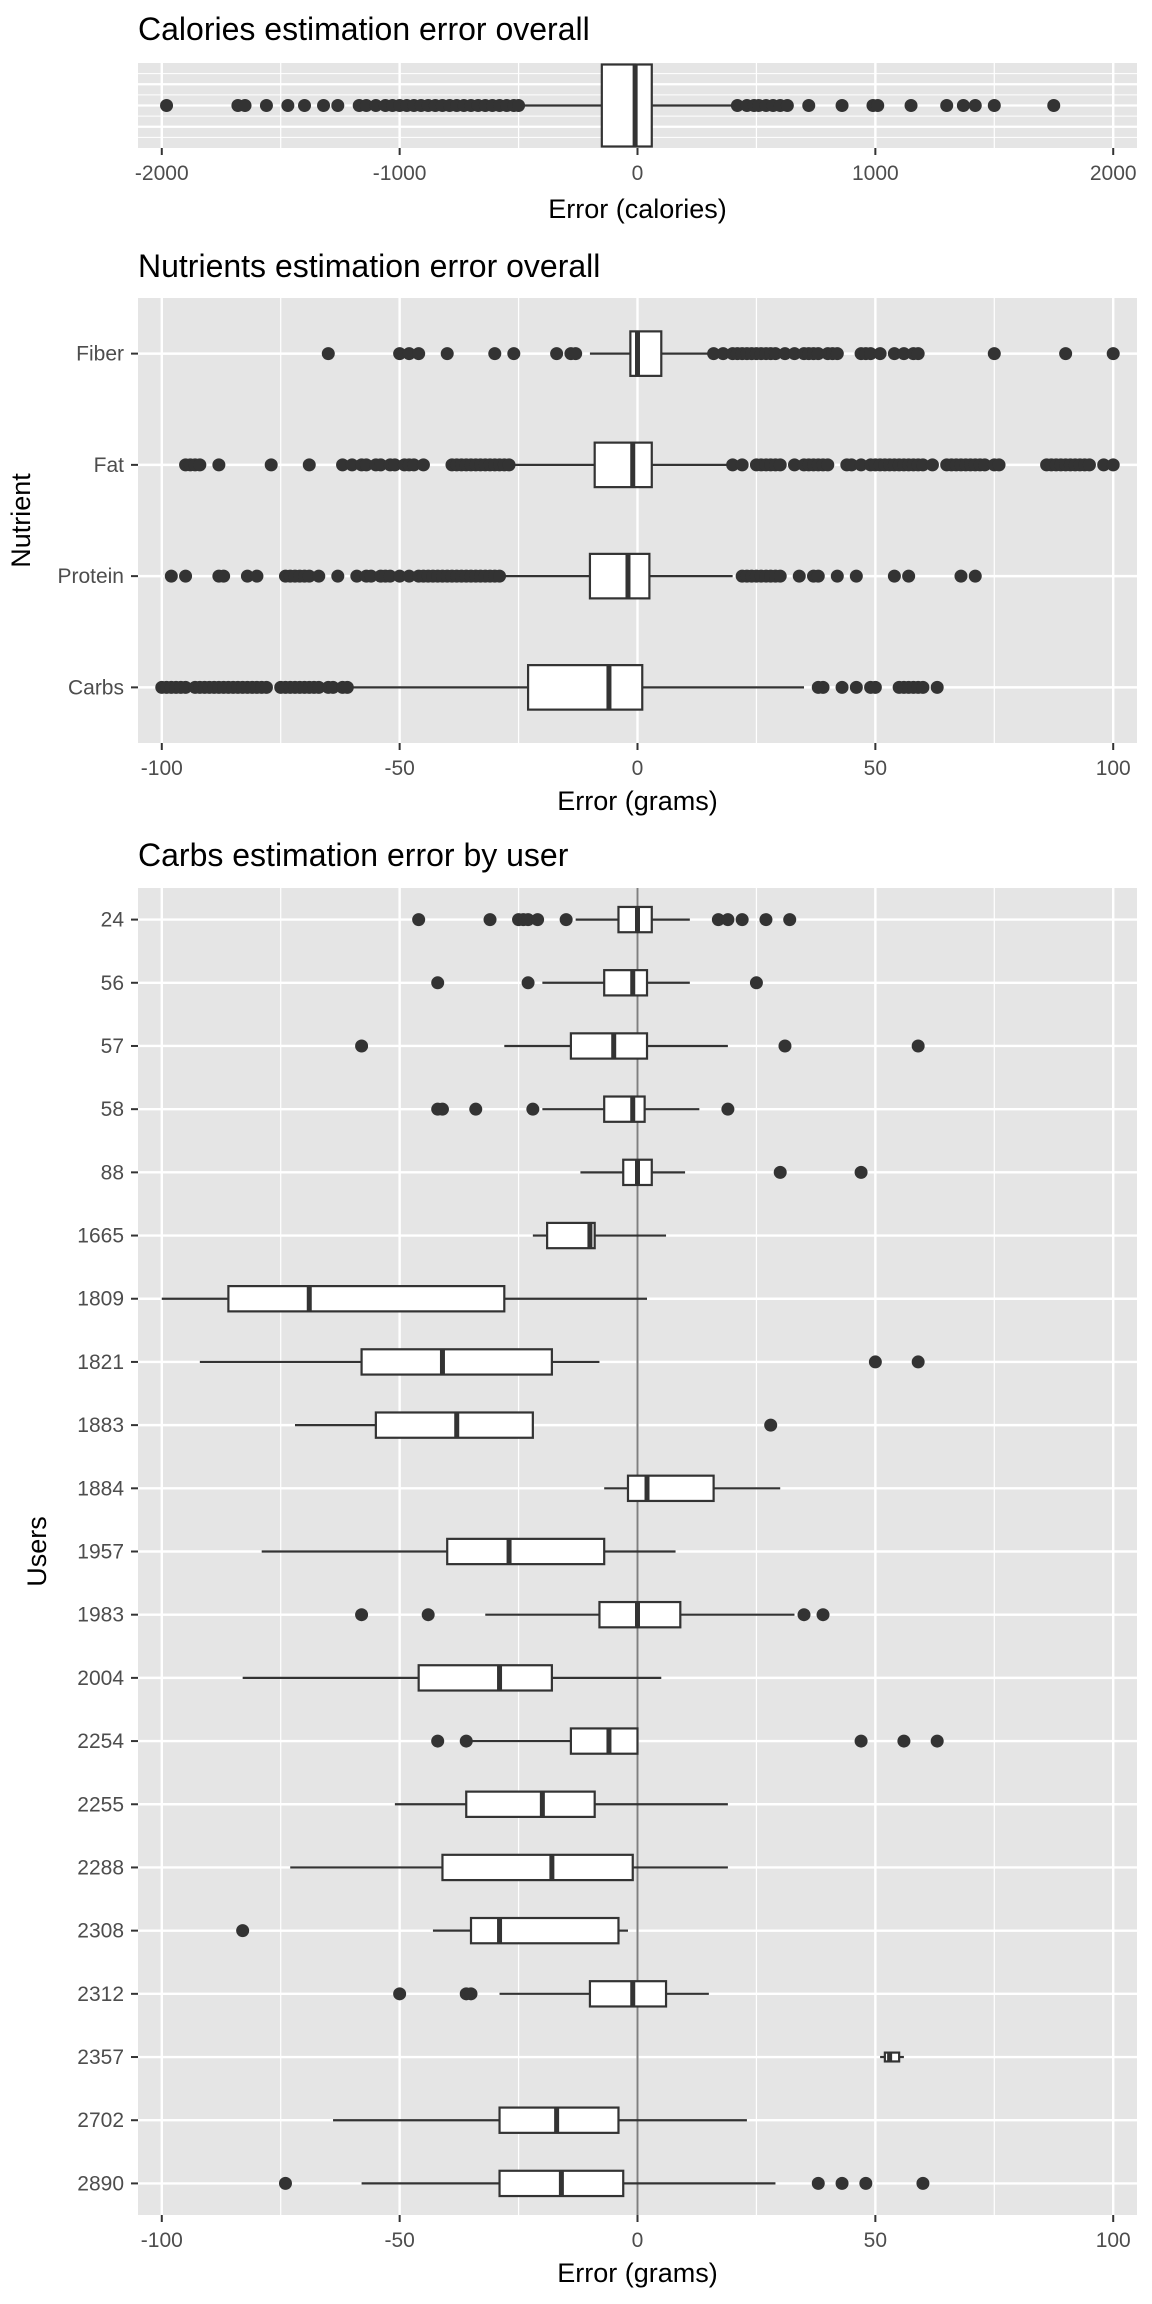 This screenshot has width=1152, height=2304. Describe the element at coordinates (162, 768) in the screenshot. I see `x-tick-label: -100` at that location.